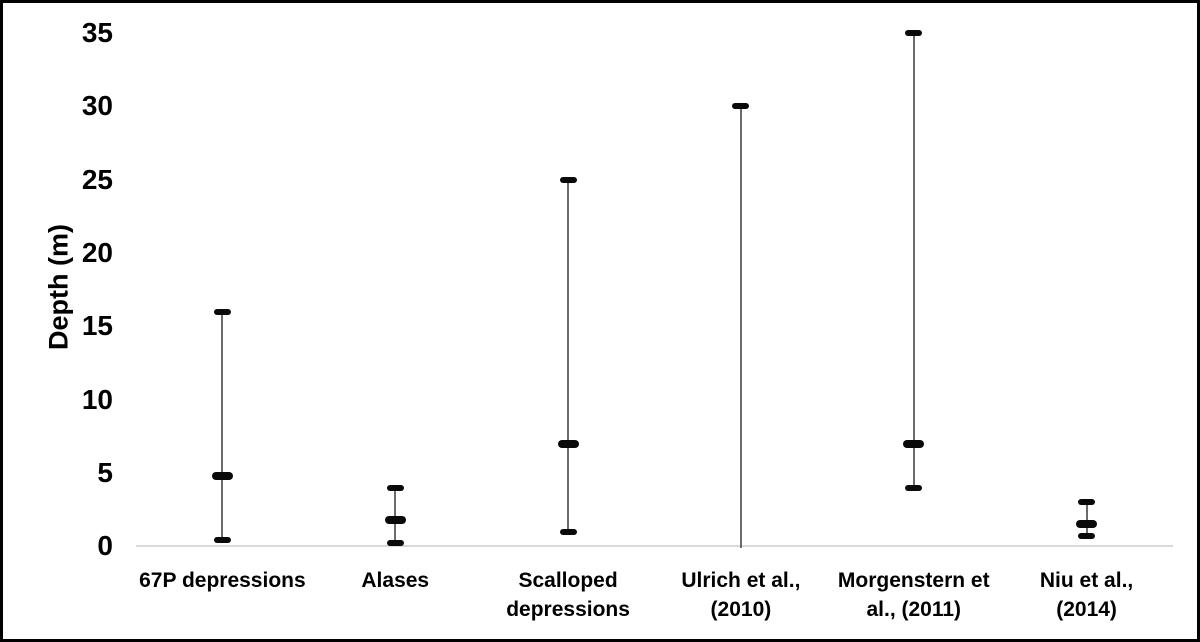  What do you see at coordinates (97, 179) in the screenshot?
I see `y-tick-label: 25` at bounding box center [97, 179].